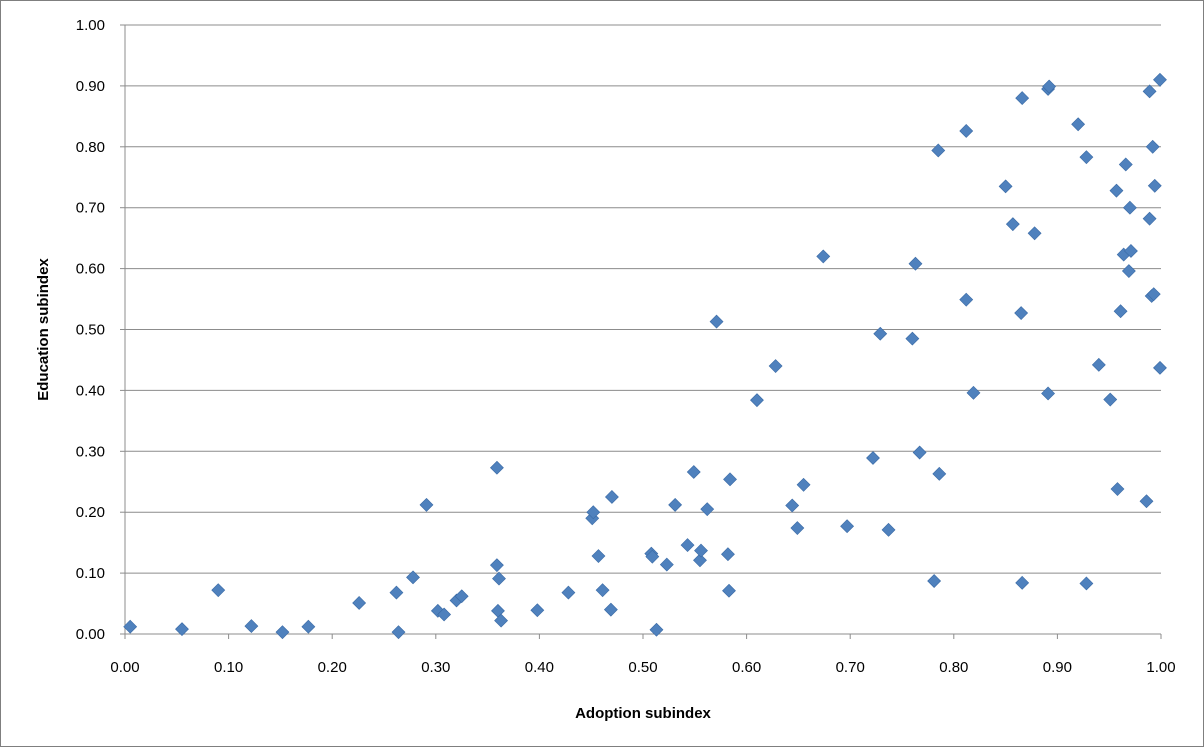 The image size is (1204, 747). Describe the element at coordinates (228, 667) in the screenshot. I see `x-tick-label: 0.10` at that location.